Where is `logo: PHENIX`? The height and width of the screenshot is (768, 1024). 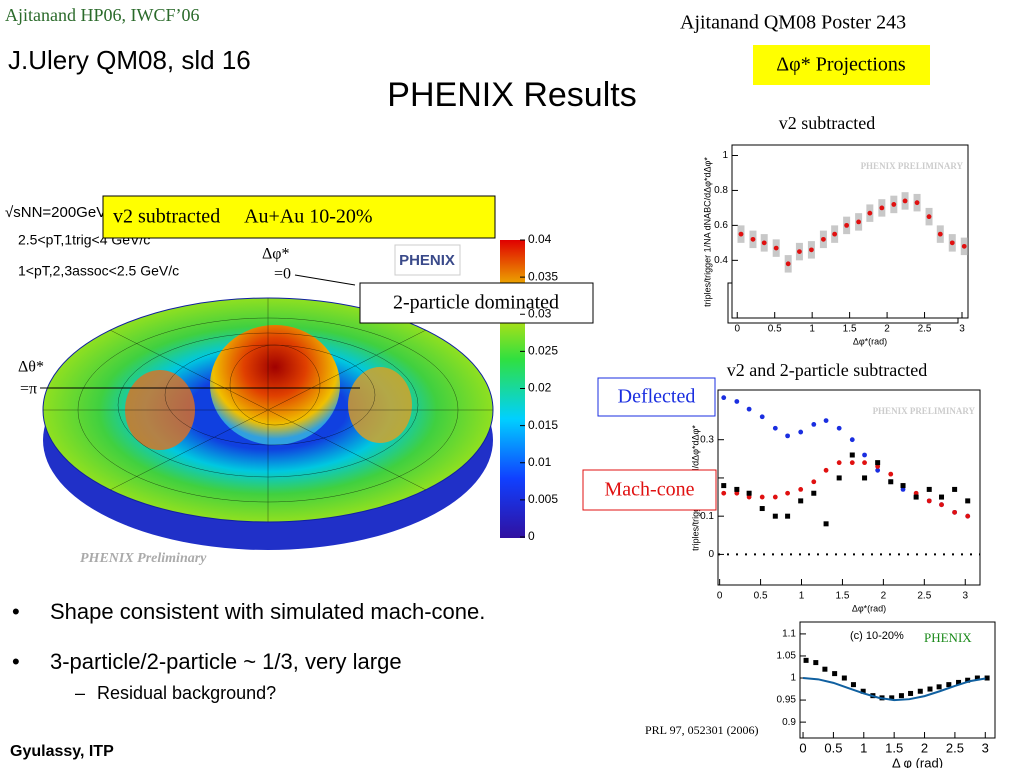 logo: PHENIX is located at coordinates (427, 260).